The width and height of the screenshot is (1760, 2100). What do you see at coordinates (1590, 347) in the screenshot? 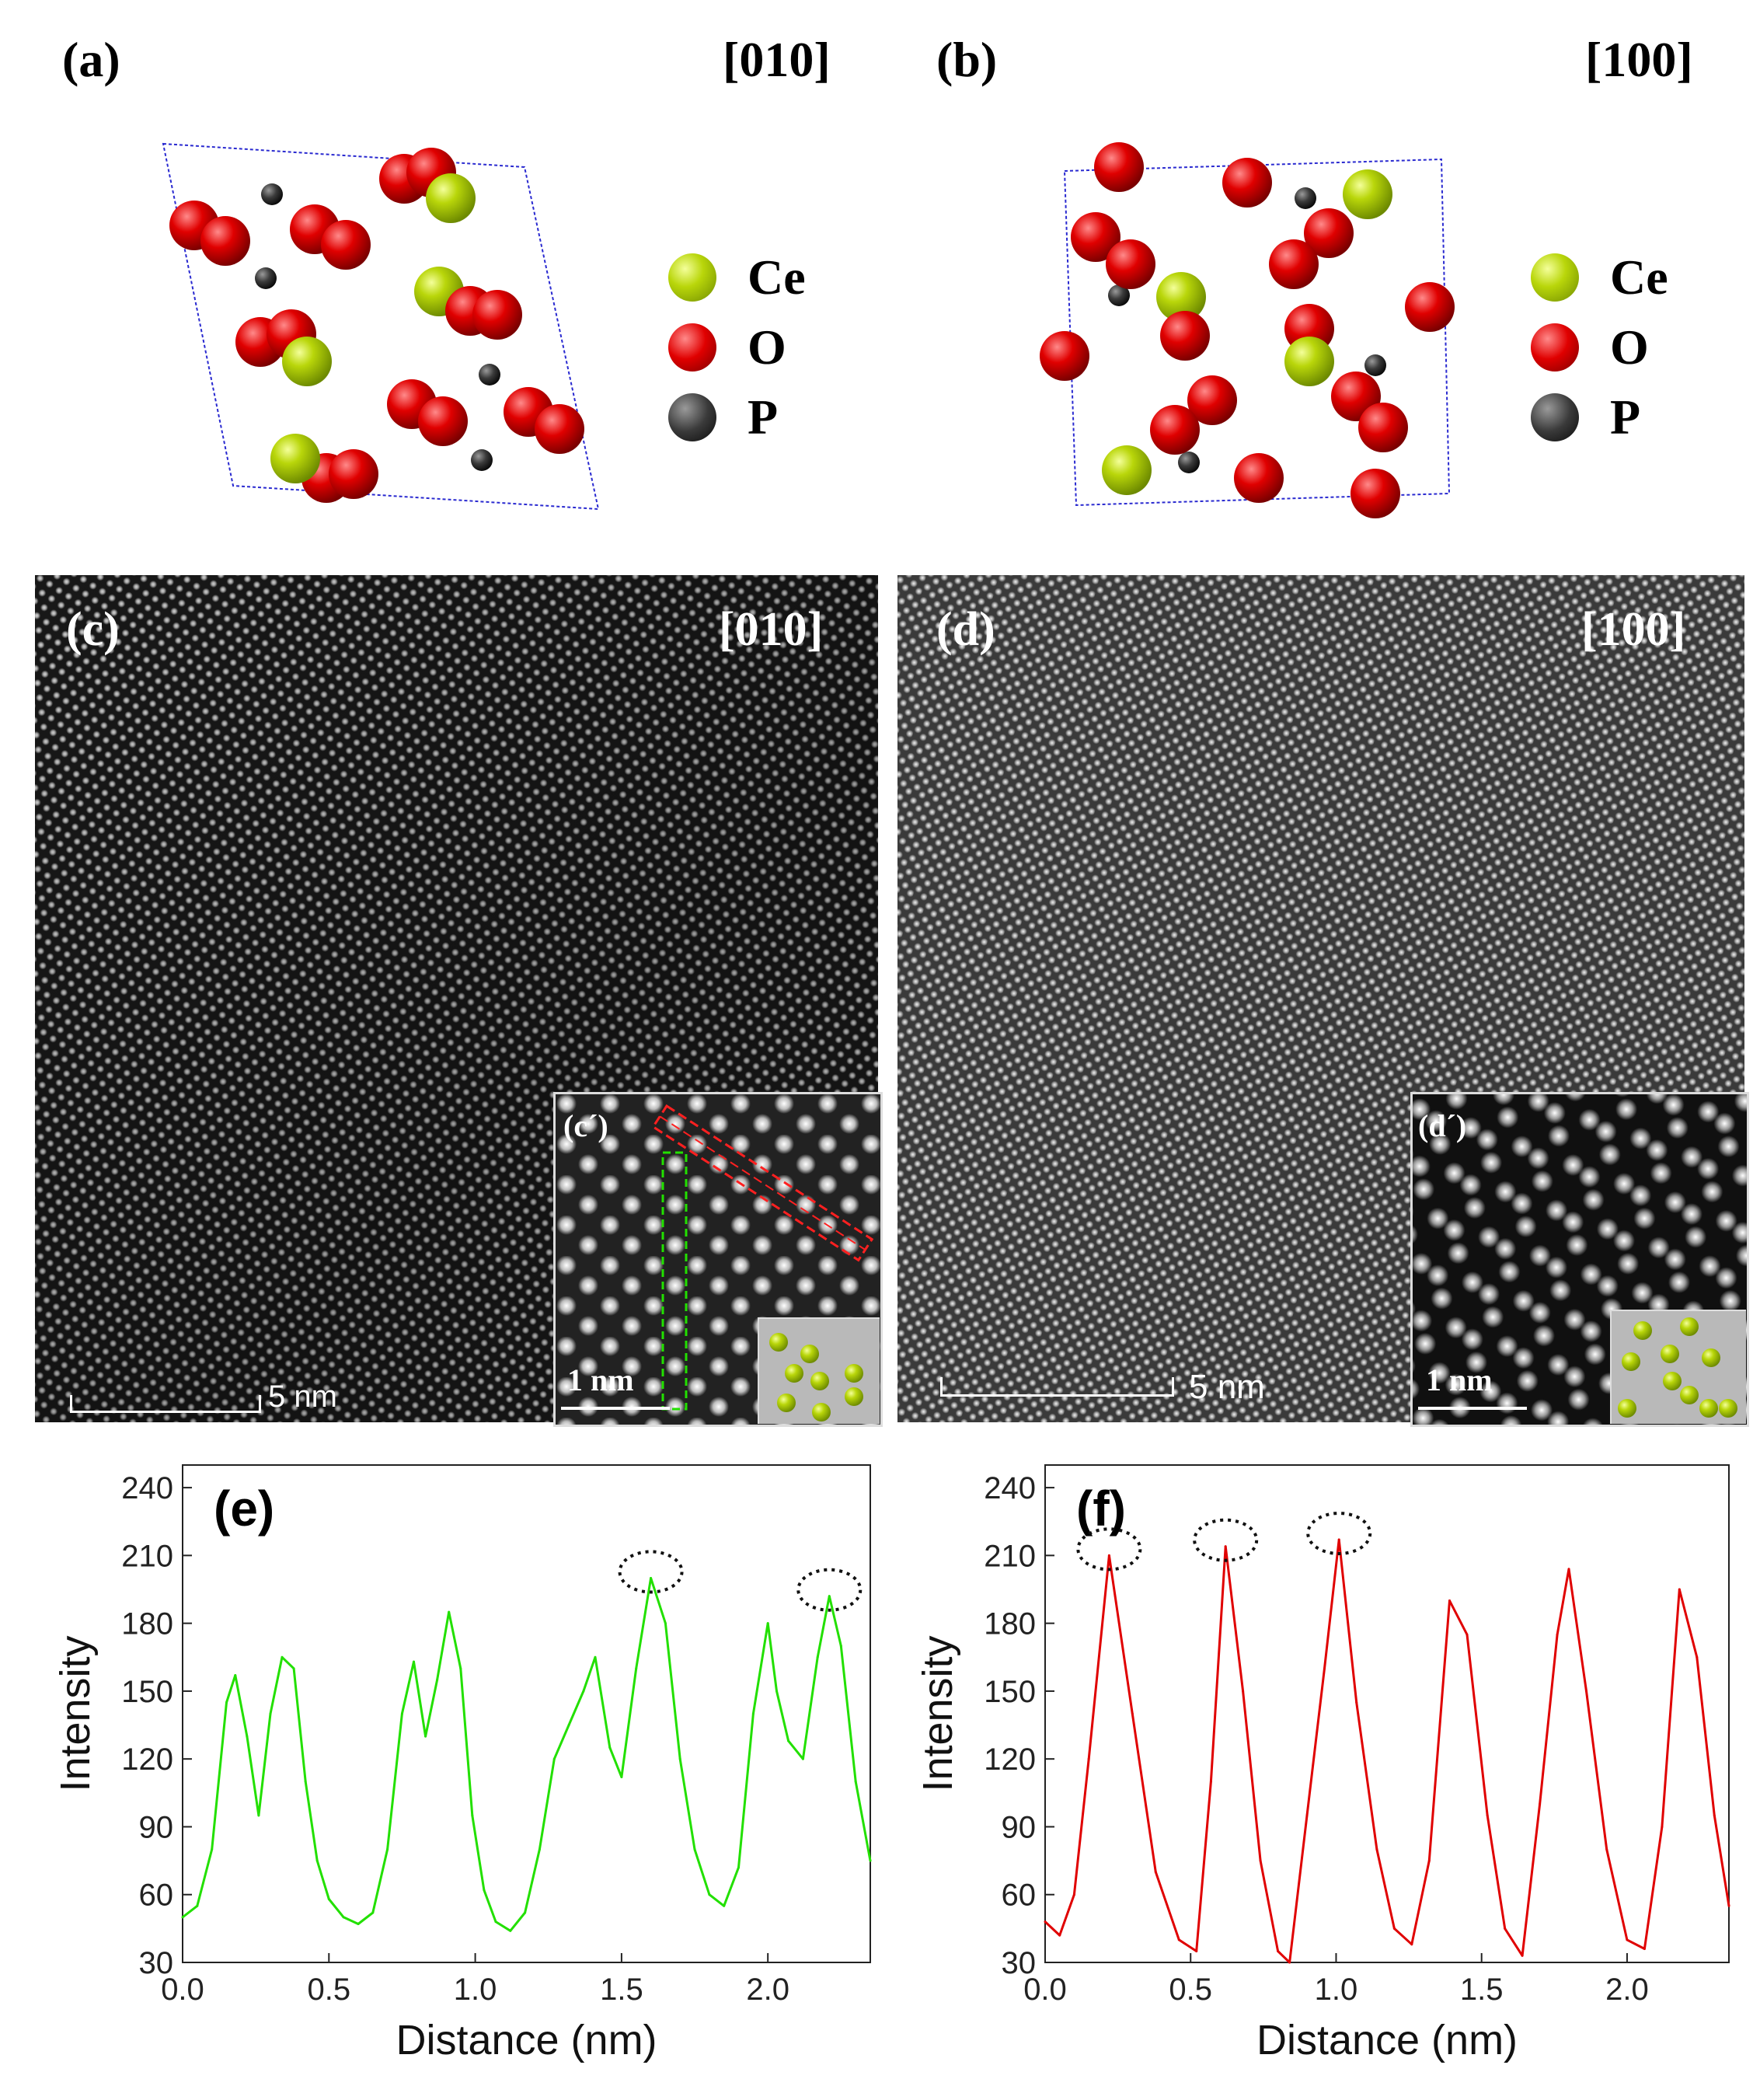
I see `legend-o-b: O` at bounding box center [1590, 347].